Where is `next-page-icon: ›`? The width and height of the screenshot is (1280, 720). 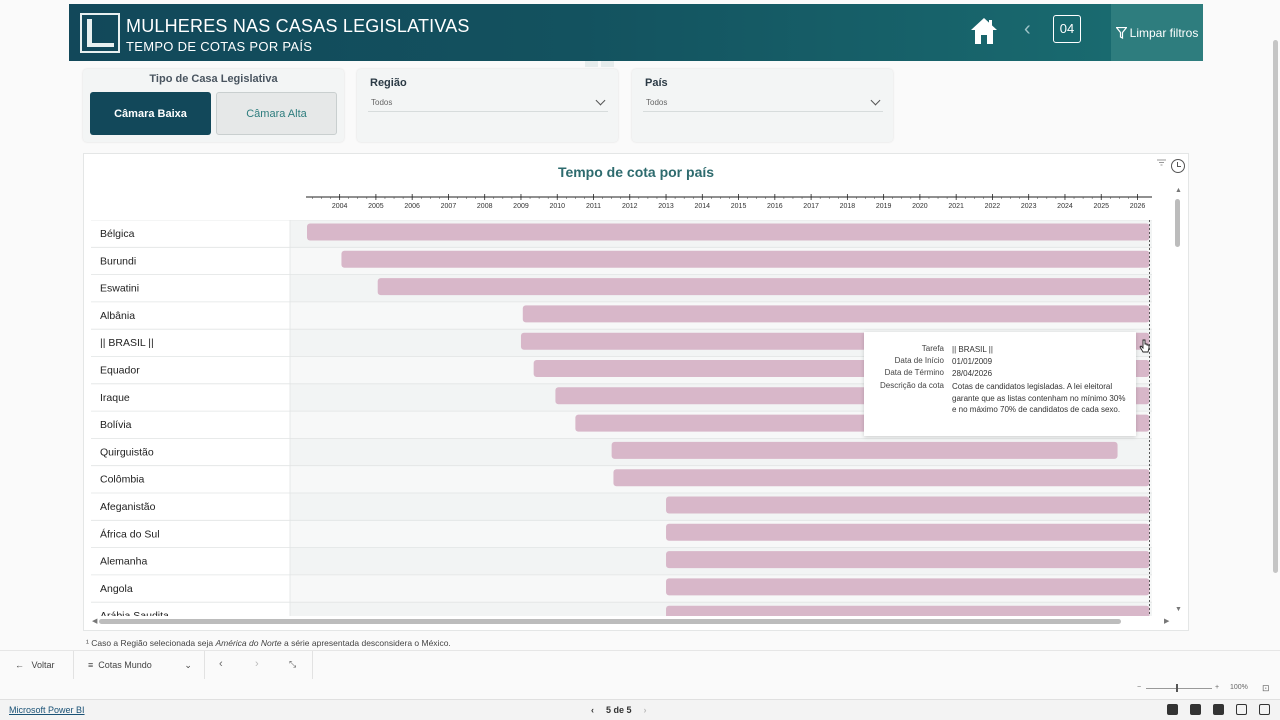
next-page-icon: › is located at coordinates (257, 664).